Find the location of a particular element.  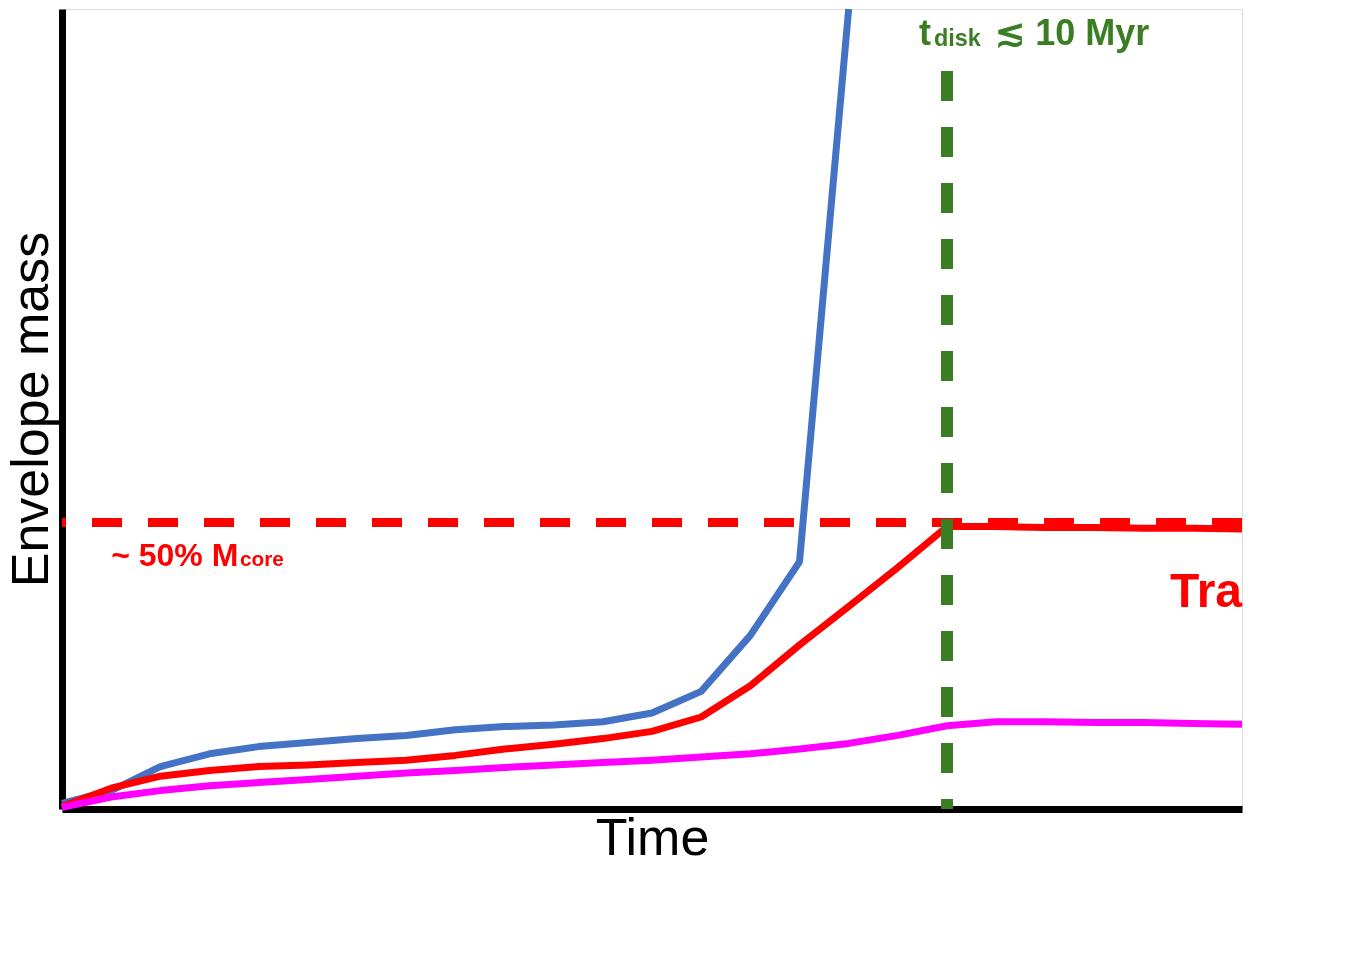

annotation: tdisk ≲ 10 Myr is located at coordinates (1034, 32).